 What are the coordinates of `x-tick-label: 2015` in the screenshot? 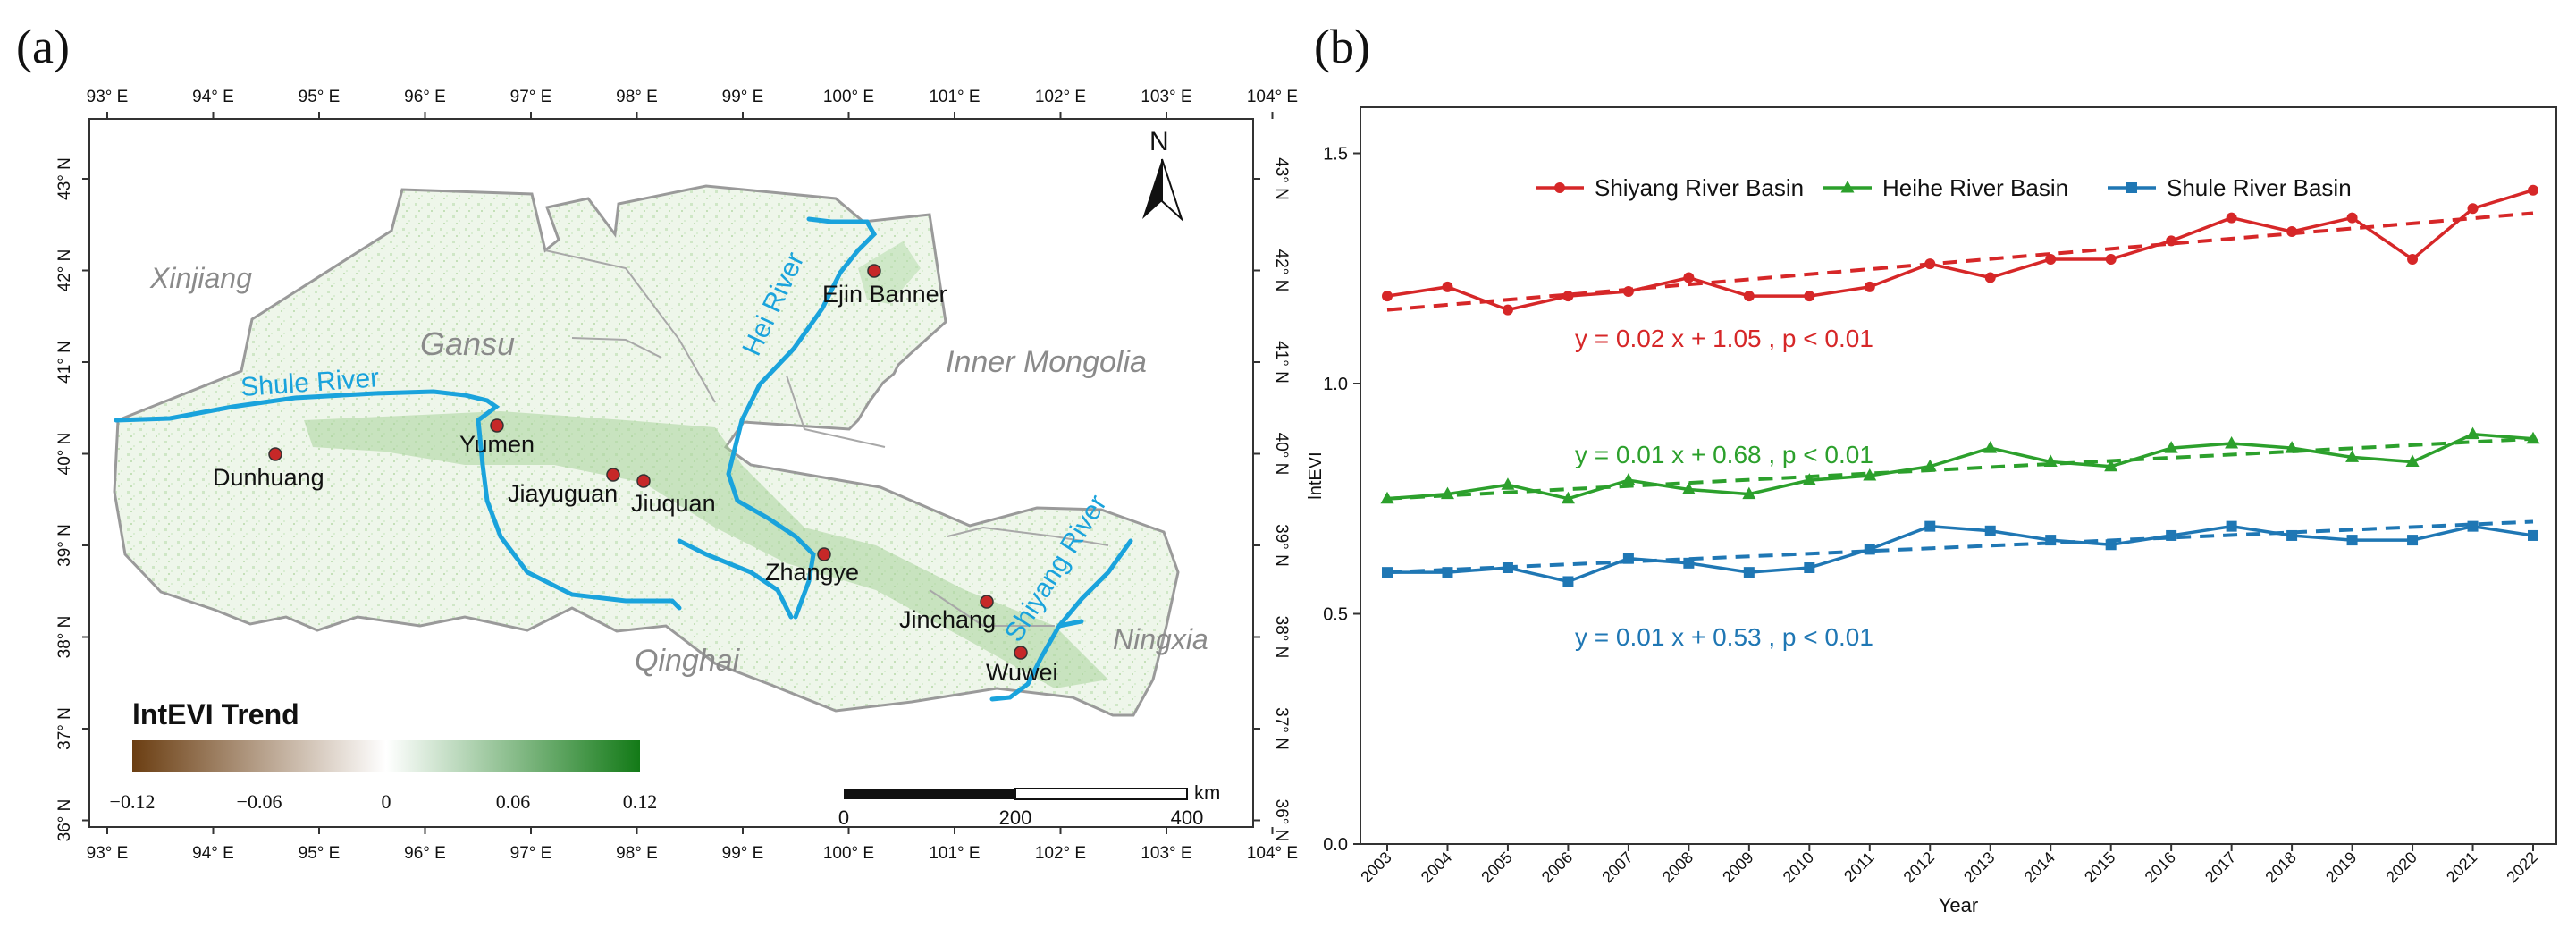 It's located at (2100, 867).